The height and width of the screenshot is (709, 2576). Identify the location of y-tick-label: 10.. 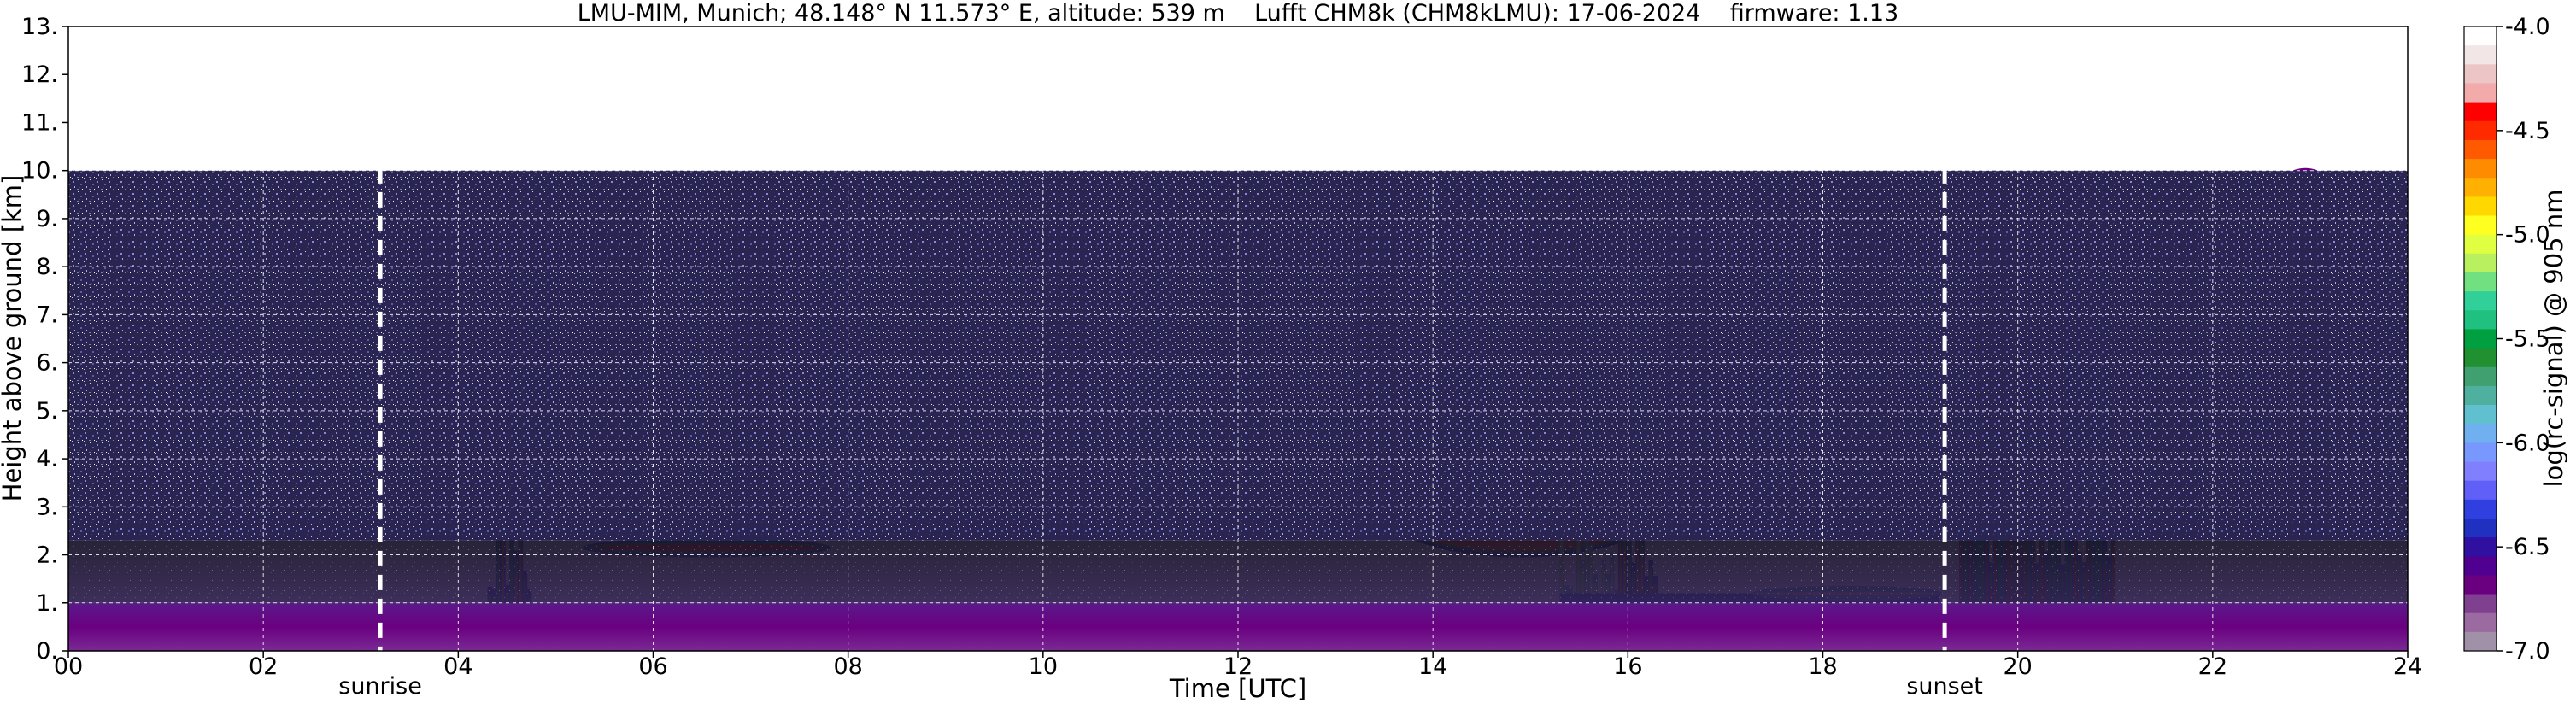
(39, 171).